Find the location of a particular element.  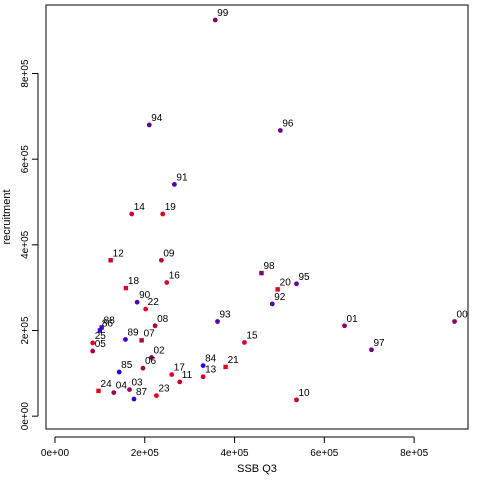

point-label: 04 is located at coordinates (122, 386).